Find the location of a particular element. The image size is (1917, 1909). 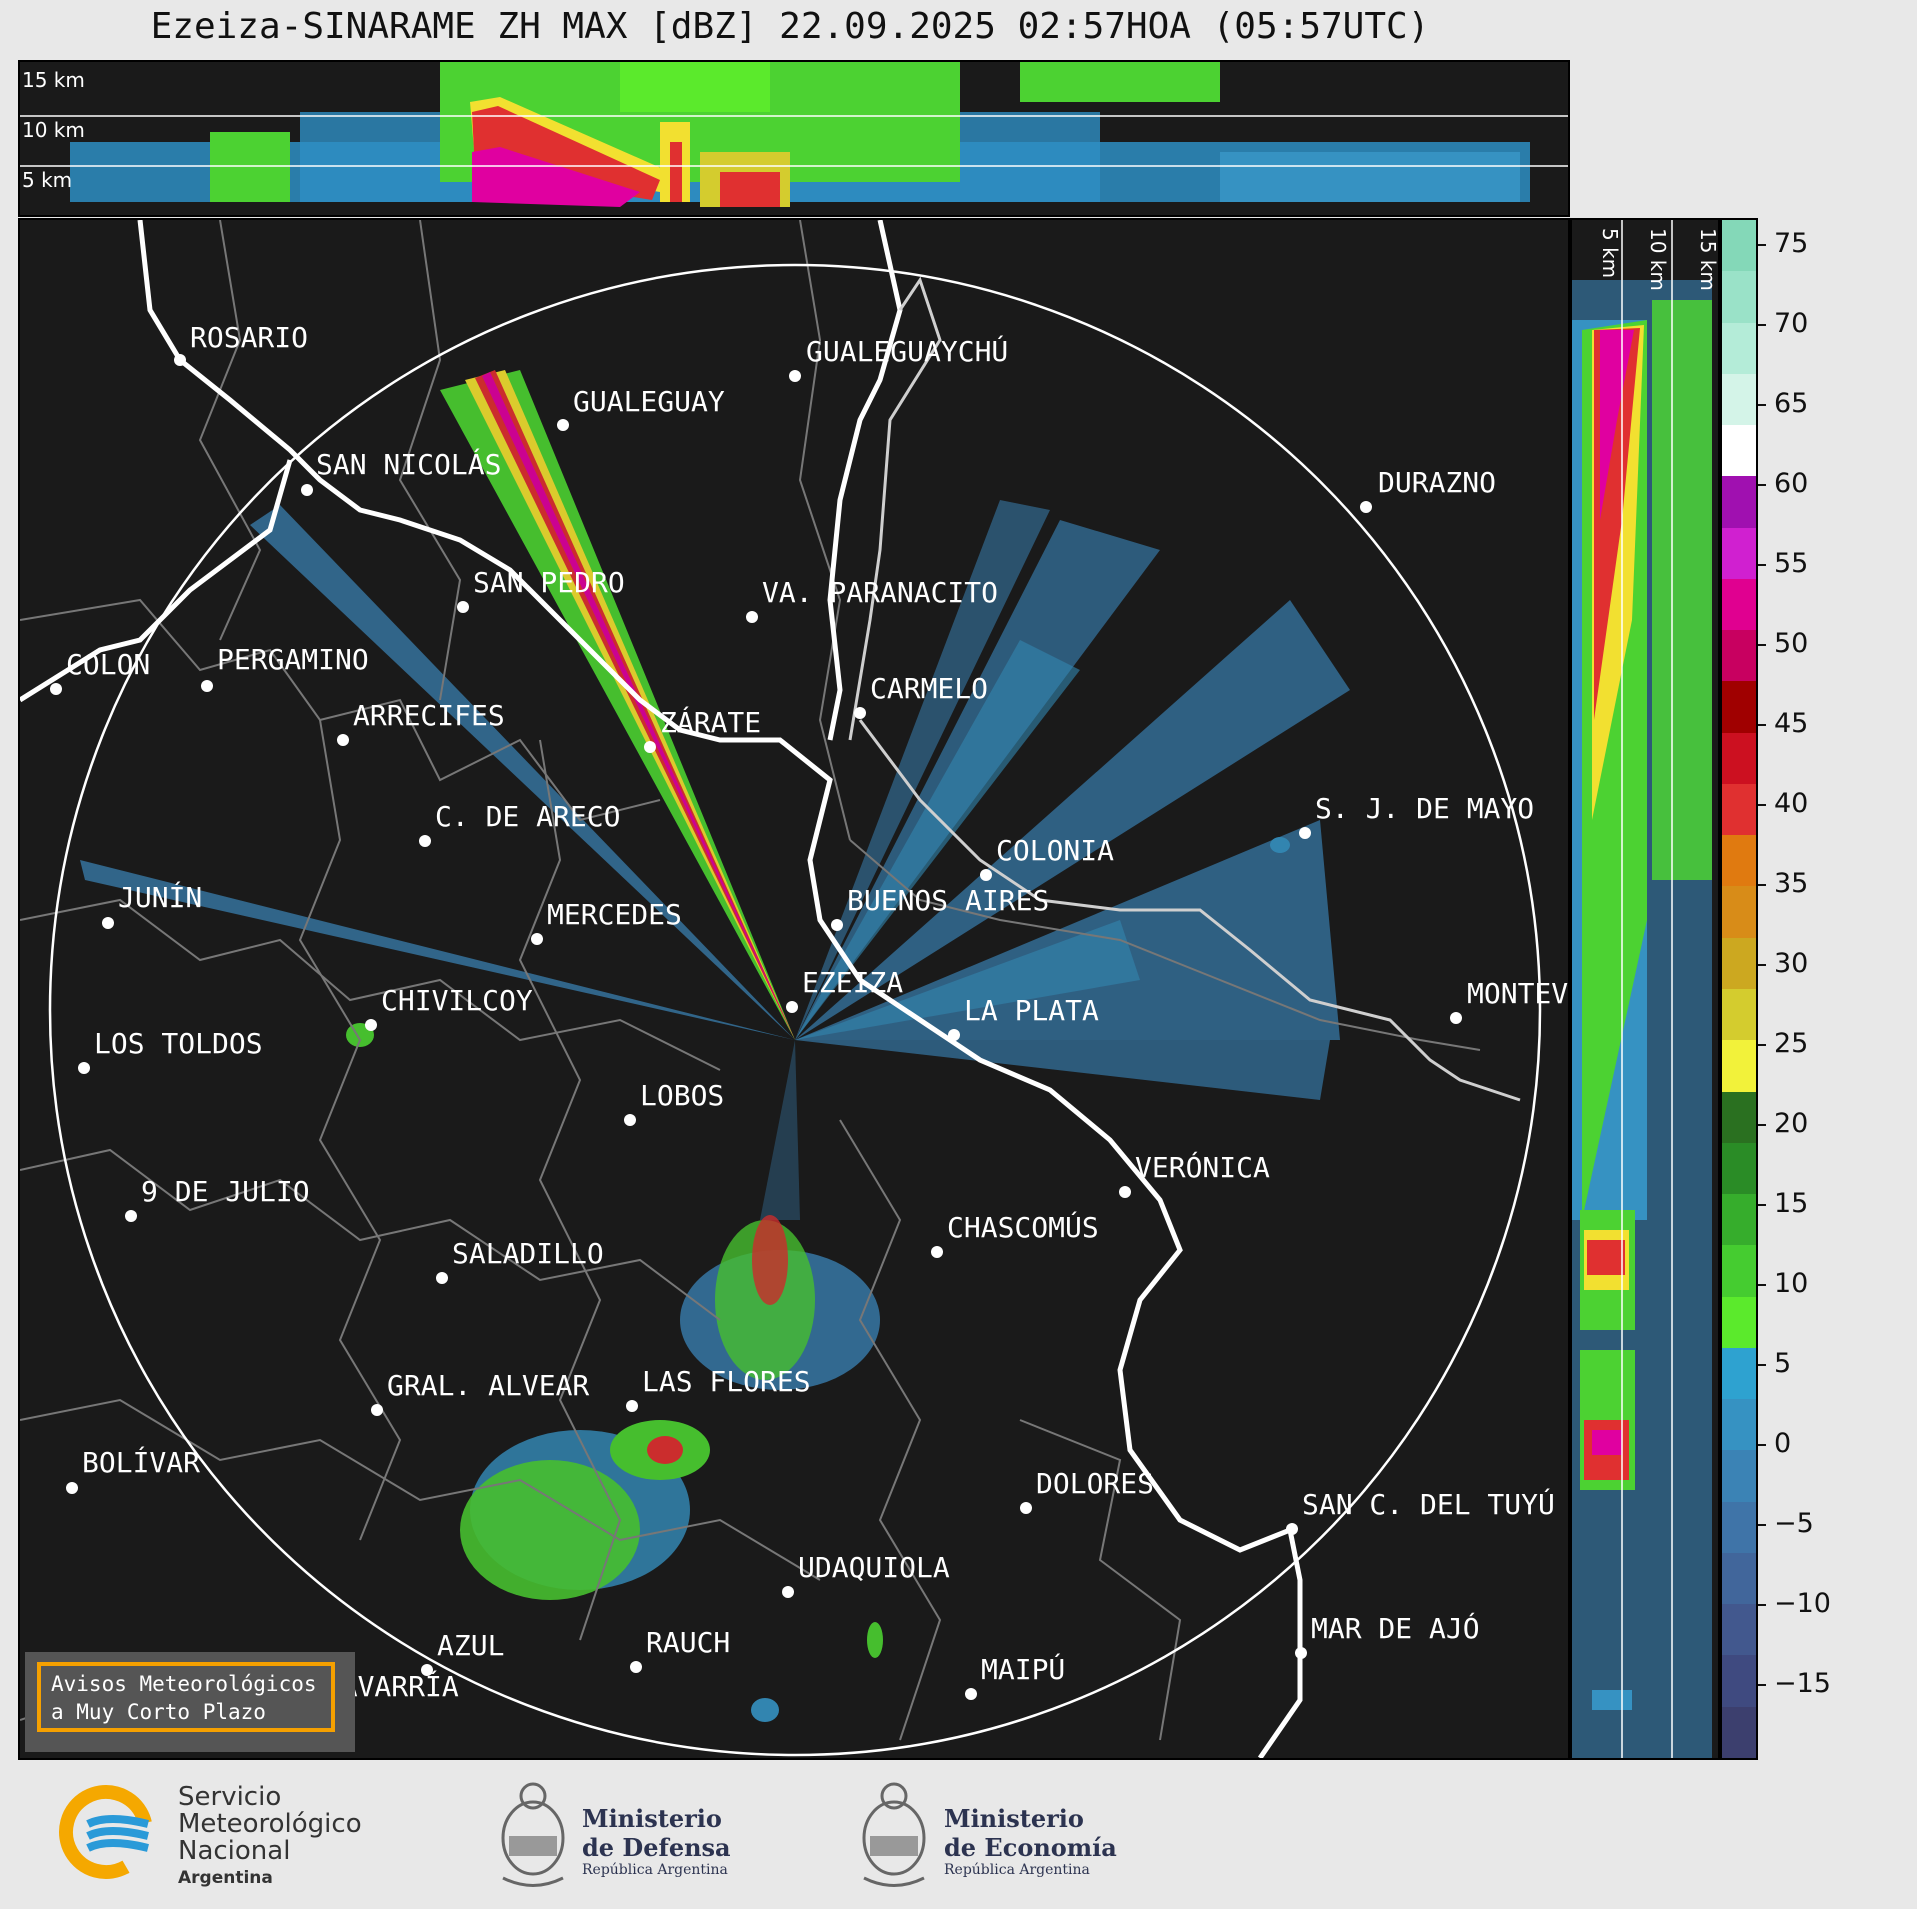

side-height-label-10km: 10 km is located at coordinates (1658, 259).